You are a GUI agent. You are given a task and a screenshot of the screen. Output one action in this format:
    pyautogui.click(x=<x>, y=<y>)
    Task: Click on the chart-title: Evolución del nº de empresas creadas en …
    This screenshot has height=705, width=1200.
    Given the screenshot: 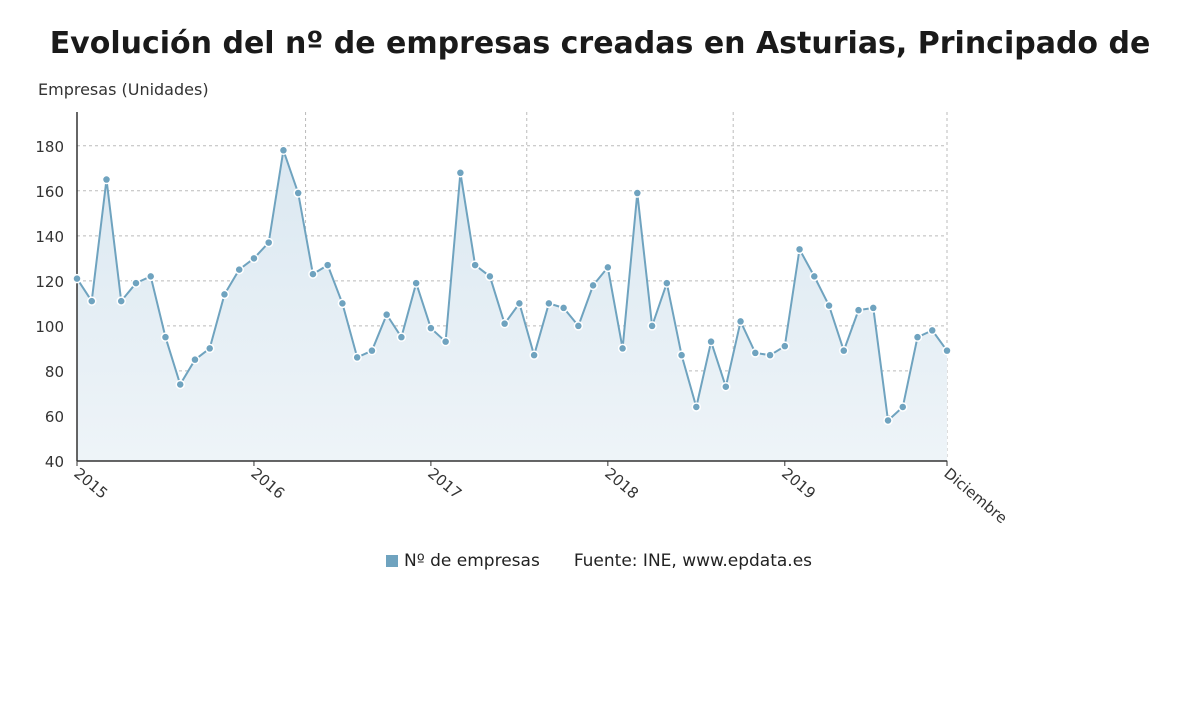 What is the action you would take?
    pyautogui.click(x=600, y=43)
    